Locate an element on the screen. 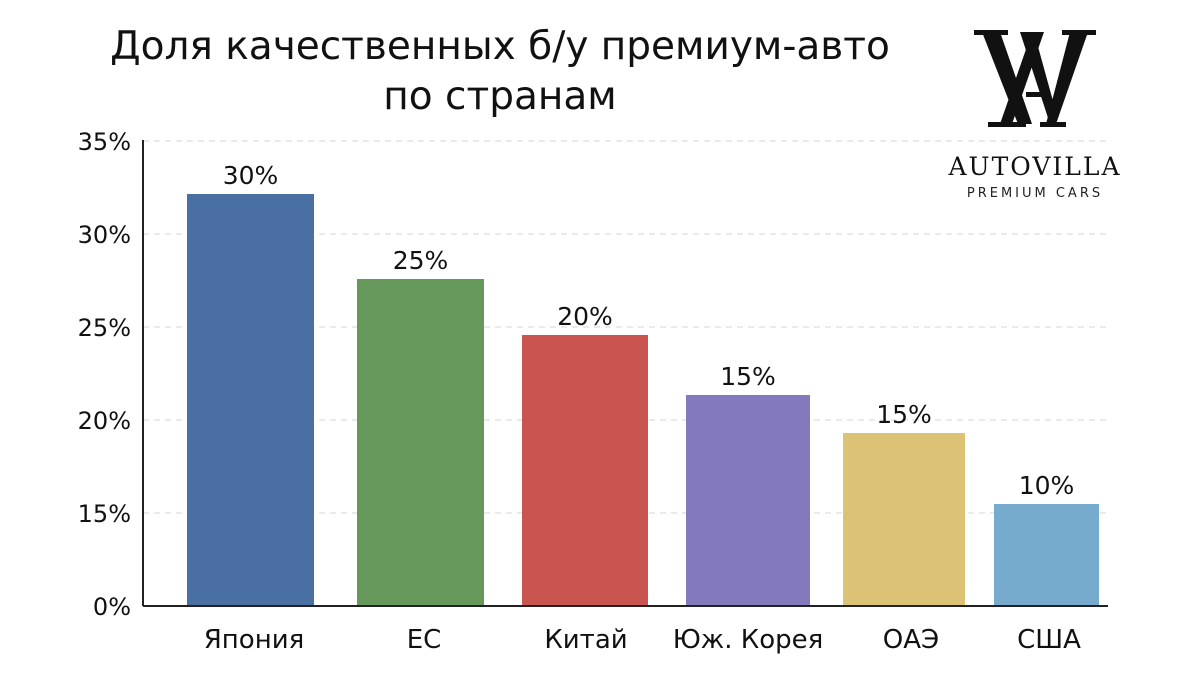 The image size is (1200, 676). brand-name: AUTOVILLA is located at coordinates (1035, 166).